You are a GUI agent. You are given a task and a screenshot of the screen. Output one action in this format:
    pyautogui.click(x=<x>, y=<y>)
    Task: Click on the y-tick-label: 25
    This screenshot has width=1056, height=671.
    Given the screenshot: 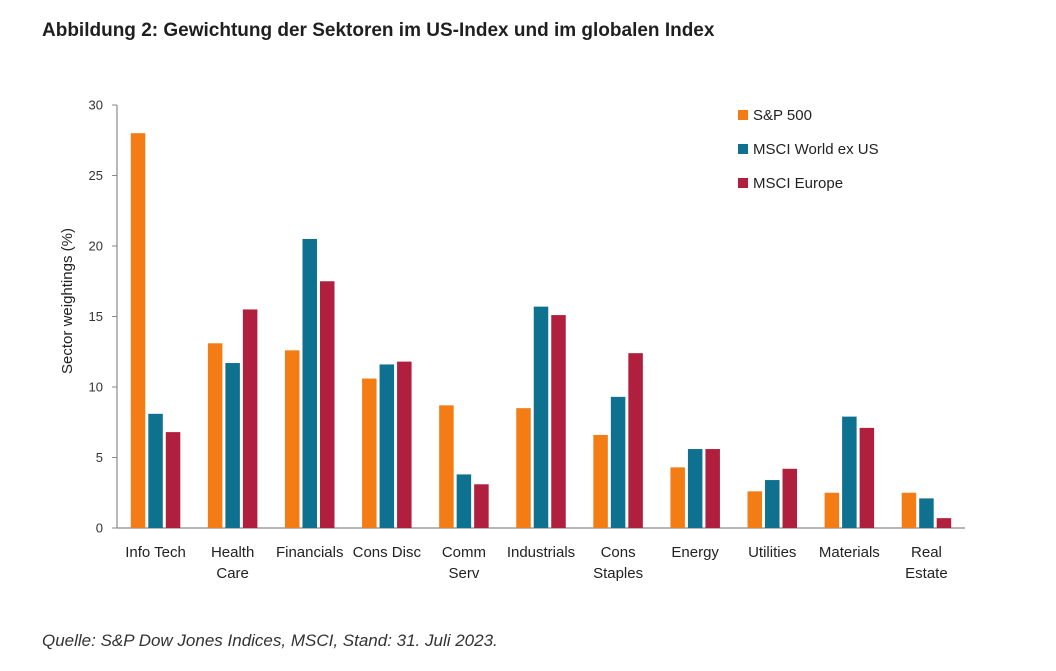 What is the action you would take?
    pyautogui.click(x=96, y=175)
    